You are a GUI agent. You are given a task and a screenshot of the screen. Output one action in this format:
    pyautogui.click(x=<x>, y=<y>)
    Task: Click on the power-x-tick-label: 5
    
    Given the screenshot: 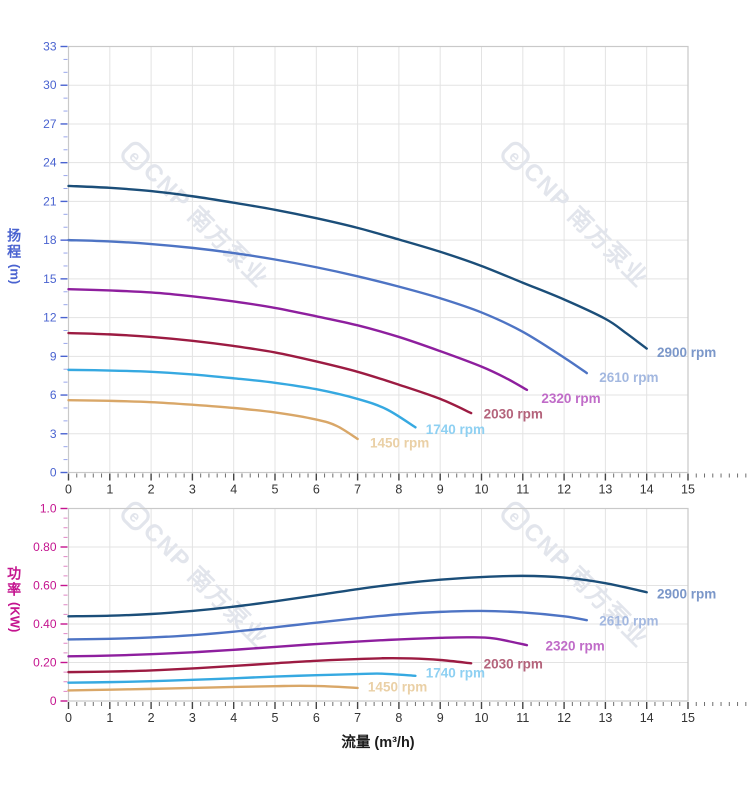 What is the action you would take?
    pyautogui.click(x=275, y=718)
    